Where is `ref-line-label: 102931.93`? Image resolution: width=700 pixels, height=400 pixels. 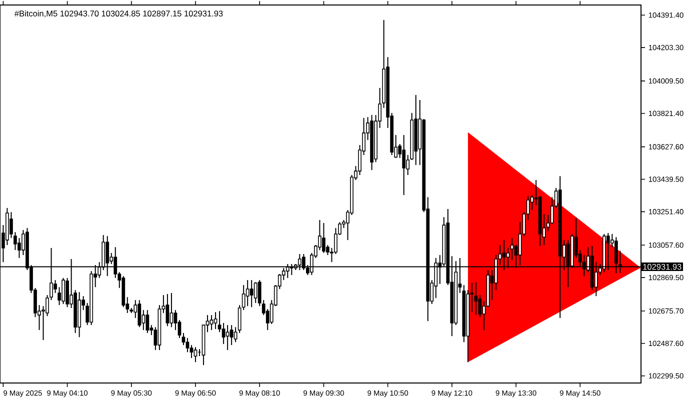 ref-line-label: 102931.93 is located at coordinates (662, 267).